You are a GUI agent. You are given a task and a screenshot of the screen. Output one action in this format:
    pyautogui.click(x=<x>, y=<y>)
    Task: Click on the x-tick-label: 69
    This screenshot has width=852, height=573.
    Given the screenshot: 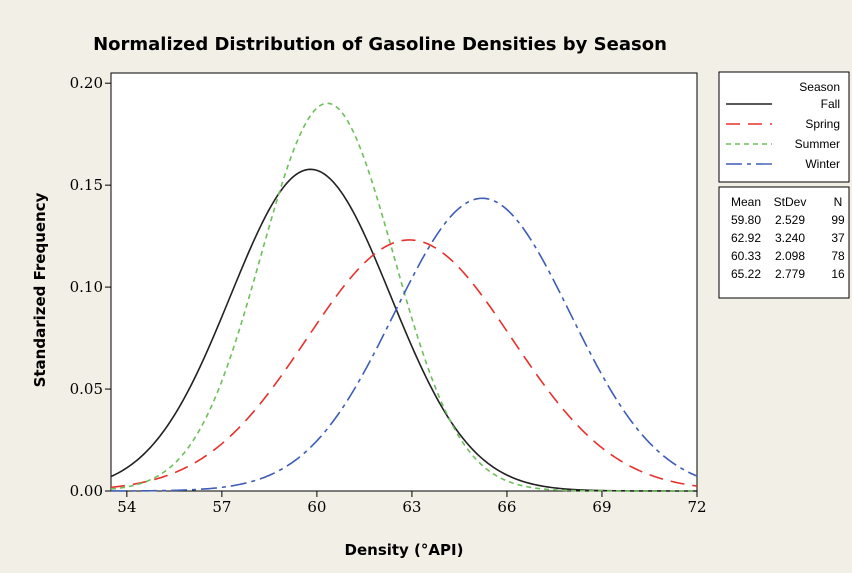 What is the action you would take?
    pyautogui.click(x=601, y=507)
    